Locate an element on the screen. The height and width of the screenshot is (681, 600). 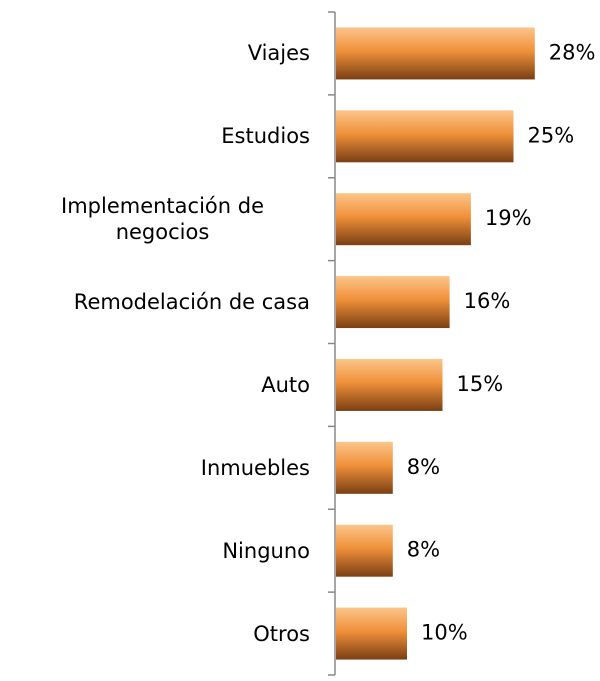
category-label-box: Ninguno is located at coordinates (155, 550).